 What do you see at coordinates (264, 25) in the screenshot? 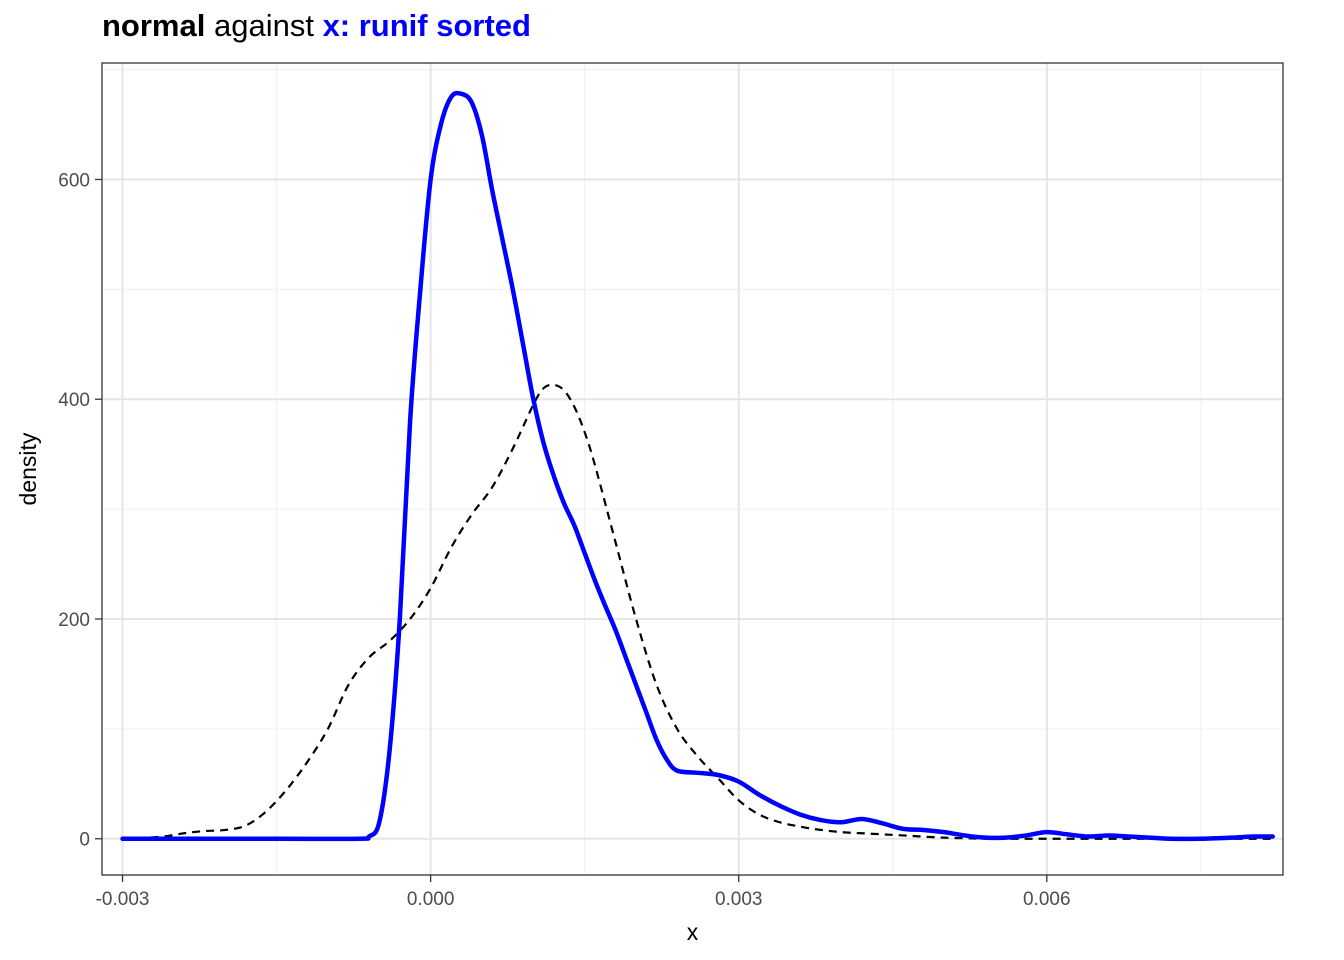
I see `title-plain-part: against` at bounding box center [264, 25].